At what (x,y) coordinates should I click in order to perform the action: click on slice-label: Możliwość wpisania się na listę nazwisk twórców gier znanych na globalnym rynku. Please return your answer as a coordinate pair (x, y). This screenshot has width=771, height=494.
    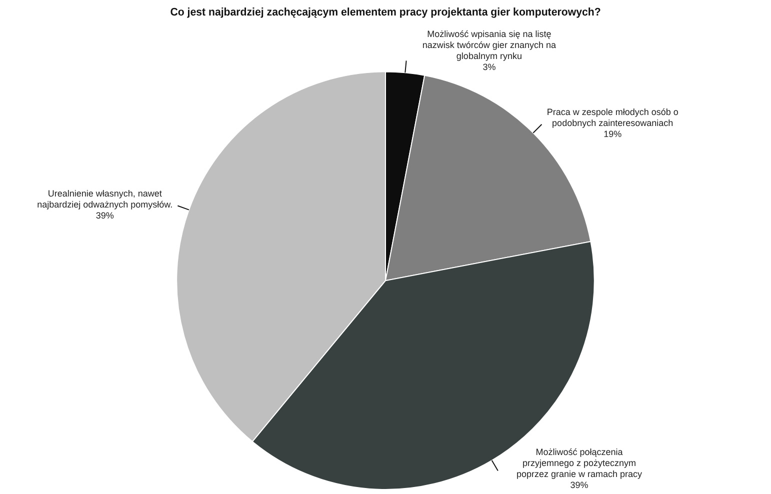
    Looking at the image, I should click on (489, 44).